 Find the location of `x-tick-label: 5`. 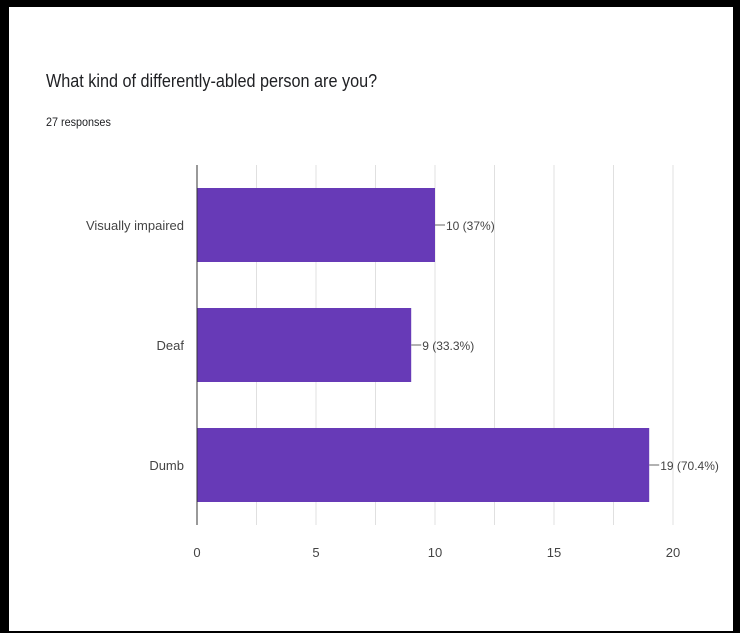

x-tick-label: 5 is located at coordinates (315, 552).